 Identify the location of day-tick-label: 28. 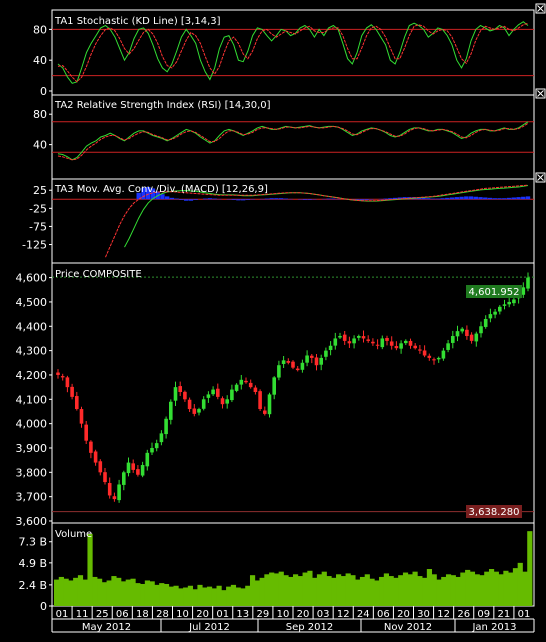
(162, 614).